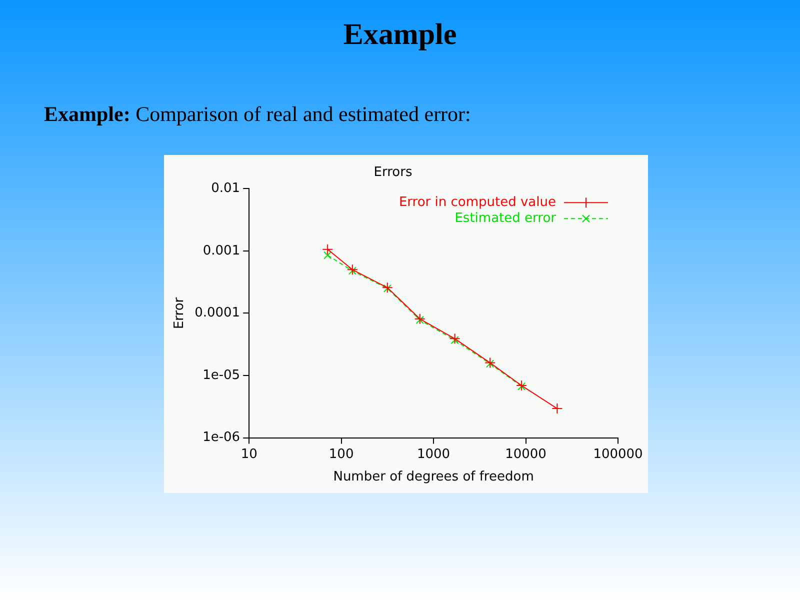 The height and width of the screenshot is (600, 800). What do you see at coordinates (249, 454) in the screenshot?
I see `x-tick-label: 10` at bounding box center [249, 454].